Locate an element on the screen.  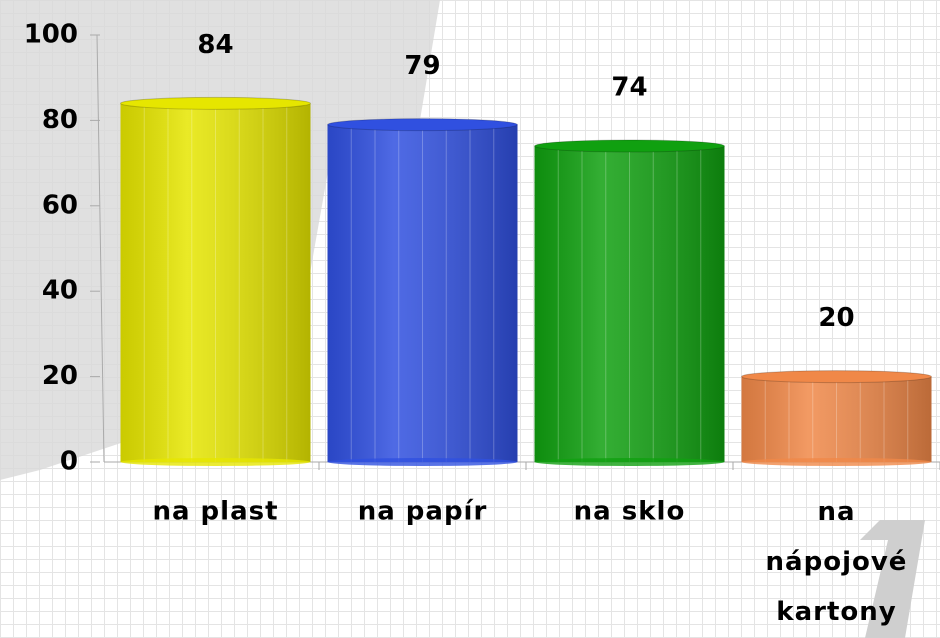
x-tick-label: na sklo is located at coordinates (630, 512).